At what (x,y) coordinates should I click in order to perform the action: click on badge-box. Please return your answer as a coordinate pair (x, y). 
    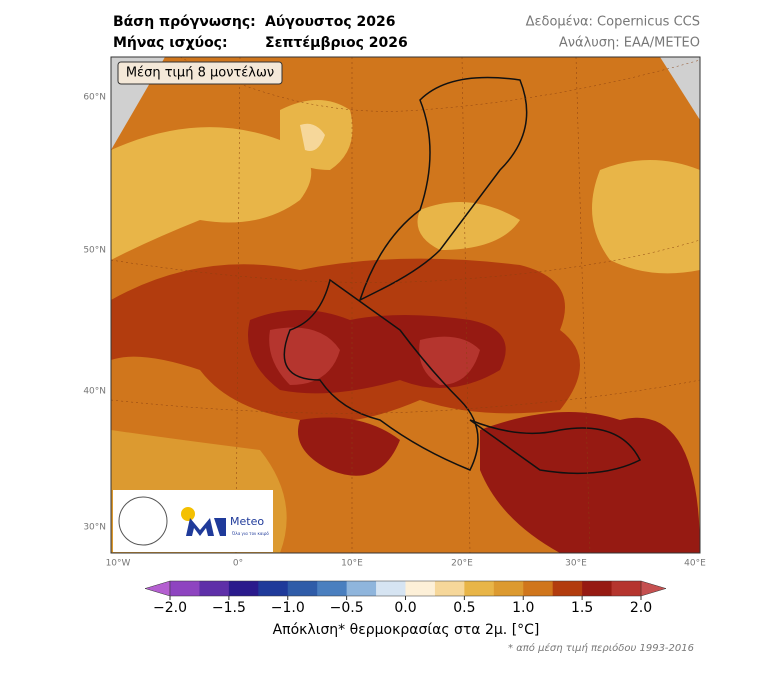
    Looking at the image, I should click on (200, 73).